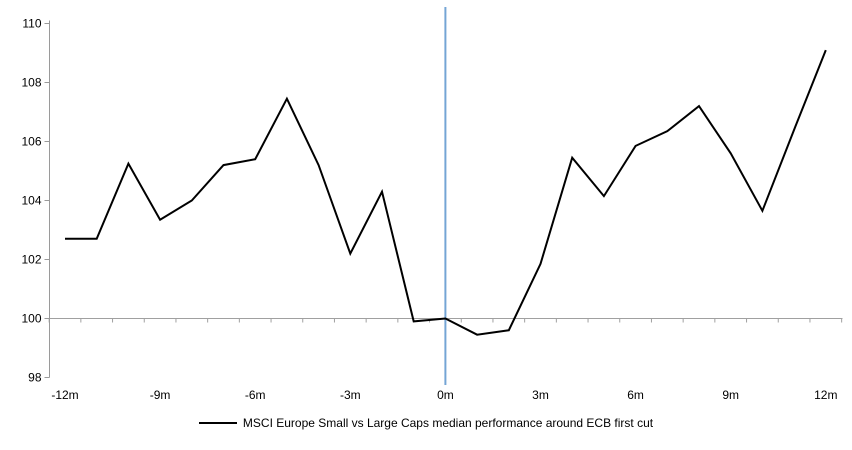 This screenshot has height=450, width=852. Describe the element at coordinates (635, 395) in the screenshot. I see `x-axis-tick-label: 6m` at that location.